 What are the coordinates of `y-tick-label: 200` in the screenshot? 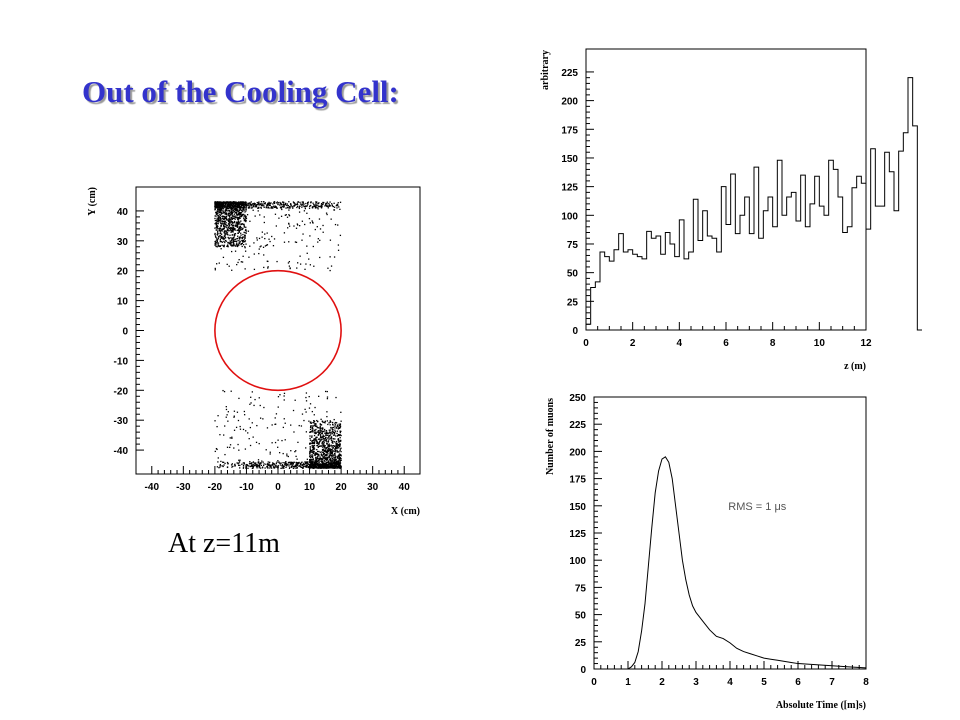 It's located at (569, 102).